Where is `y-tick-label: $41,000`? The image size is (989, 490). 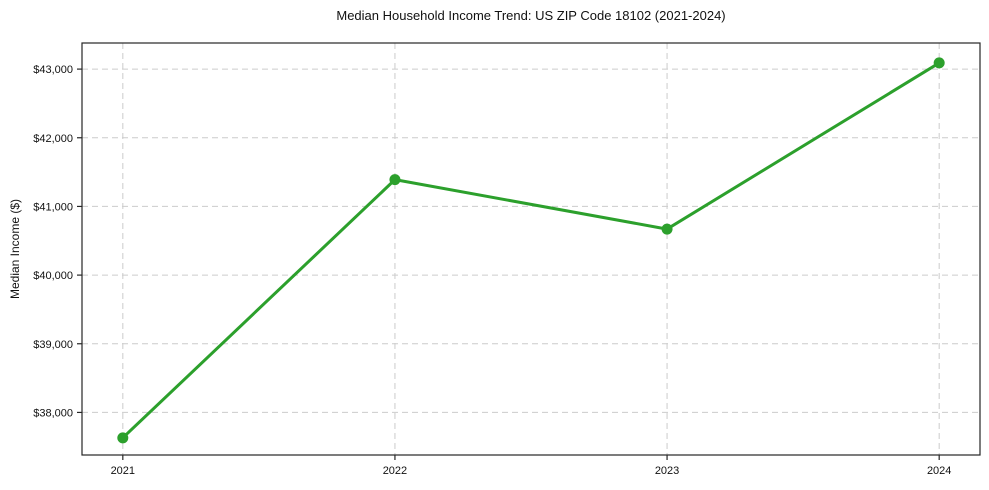
y-tick-label: $41,000 is located at coordinates (53, 207).